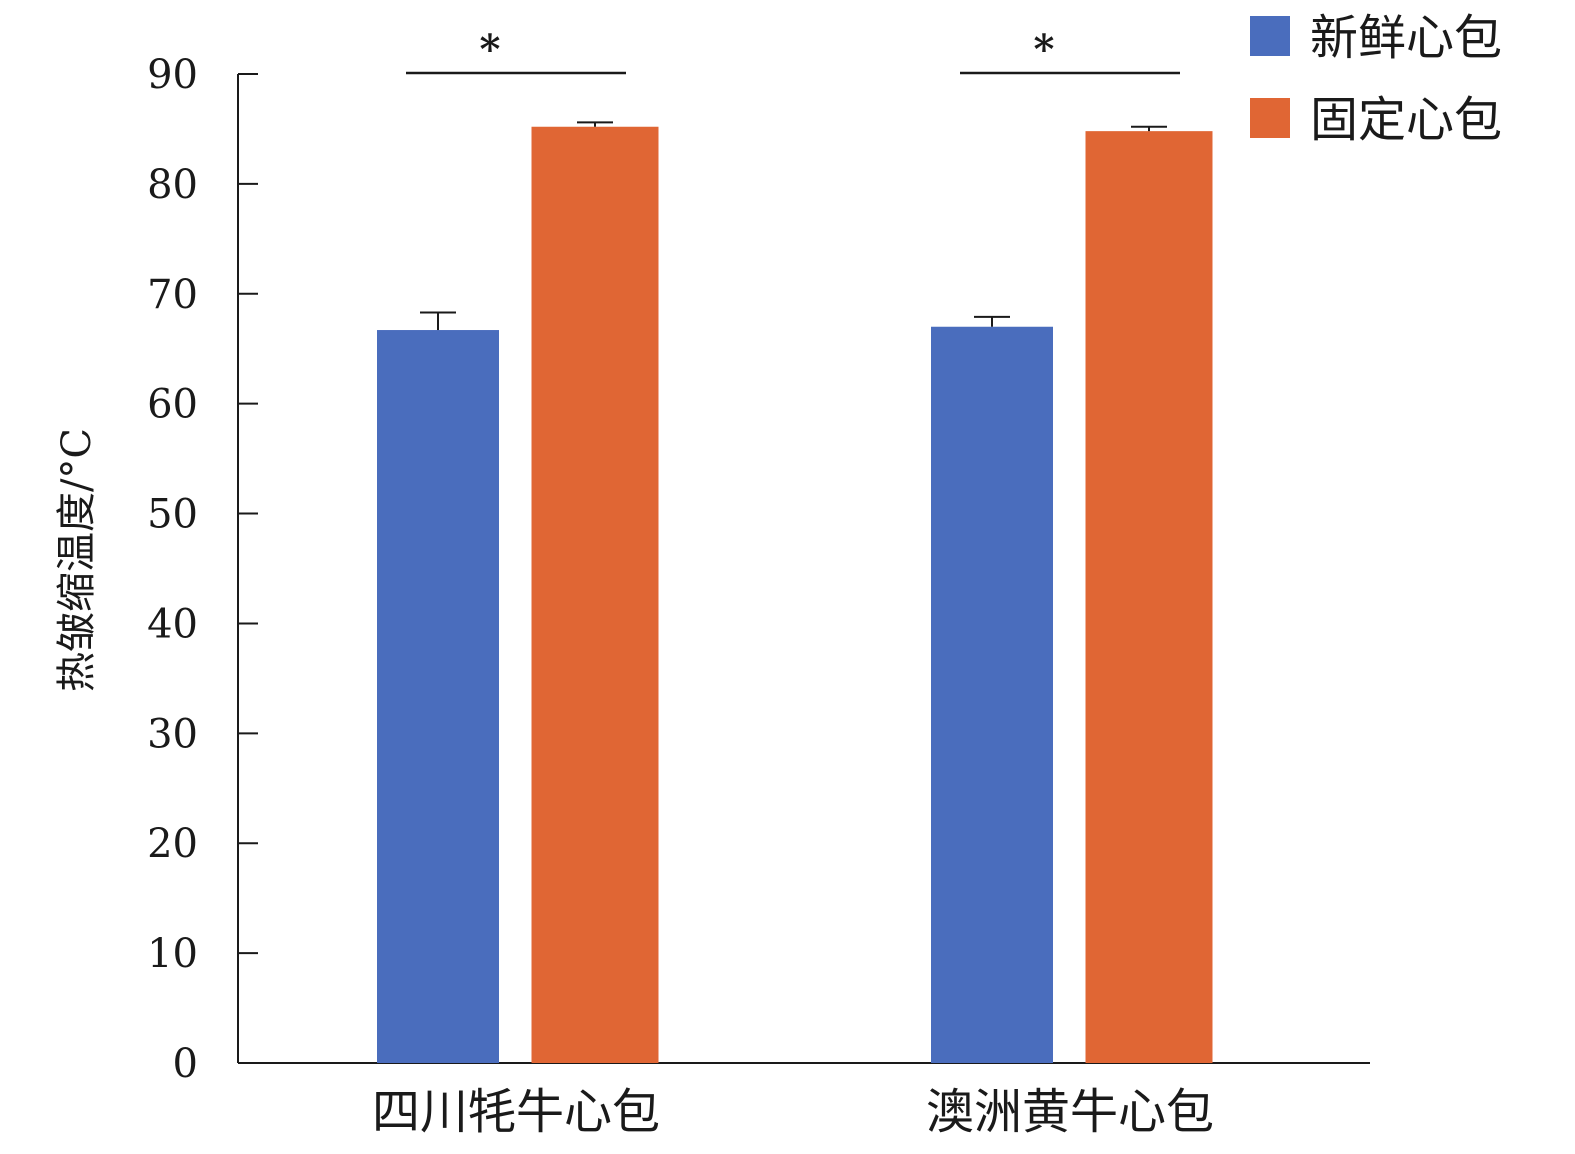 Image resolution: width=1575 pixels, height=1154 pixels. Describe the element at coordinates (1406, 38) in the screenshot. I see `legend-label: 新鲜心包` at that location.